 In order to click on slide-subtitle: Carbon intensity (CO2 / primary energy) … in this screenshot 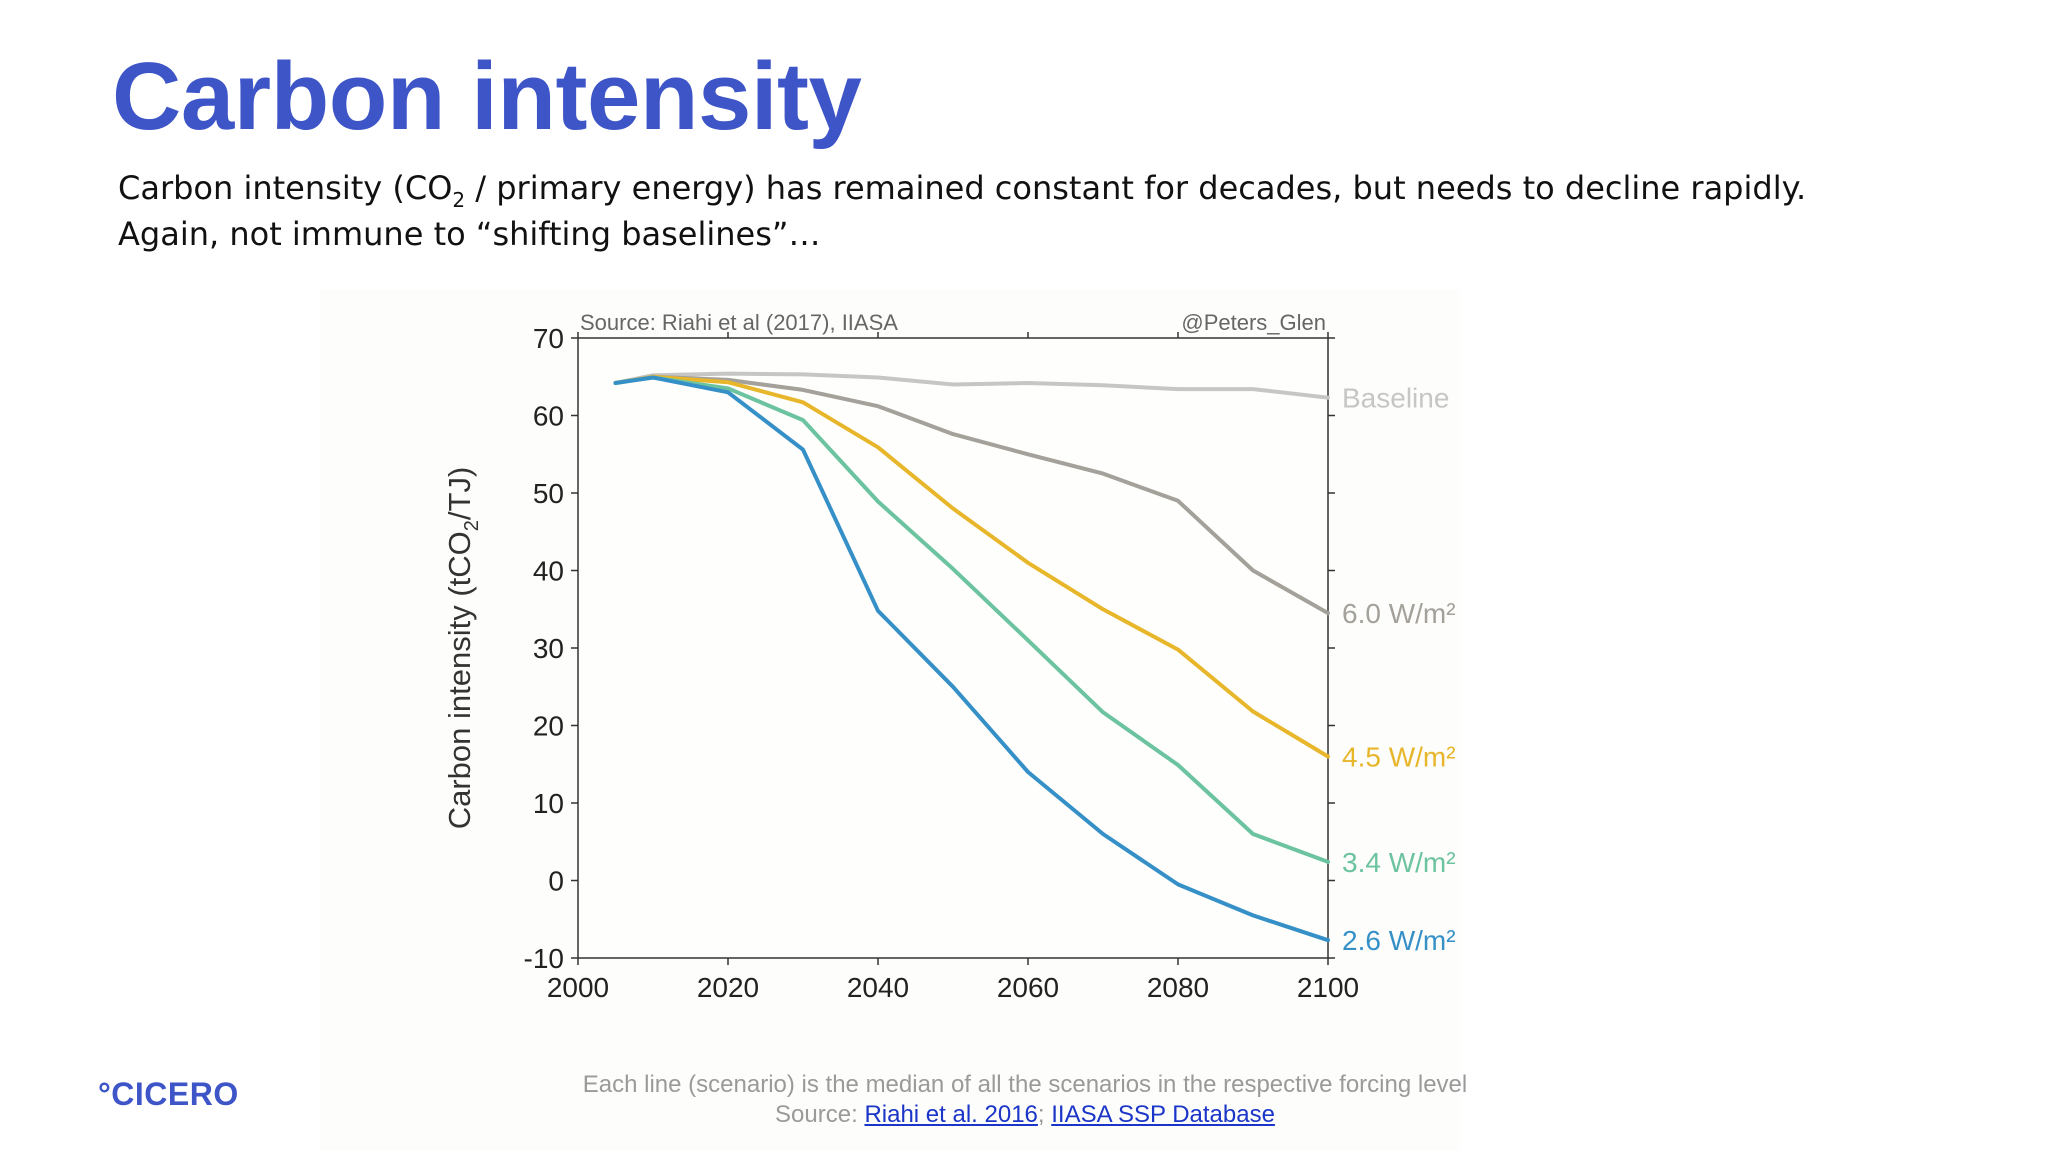, I will do `click(962, 211)`.